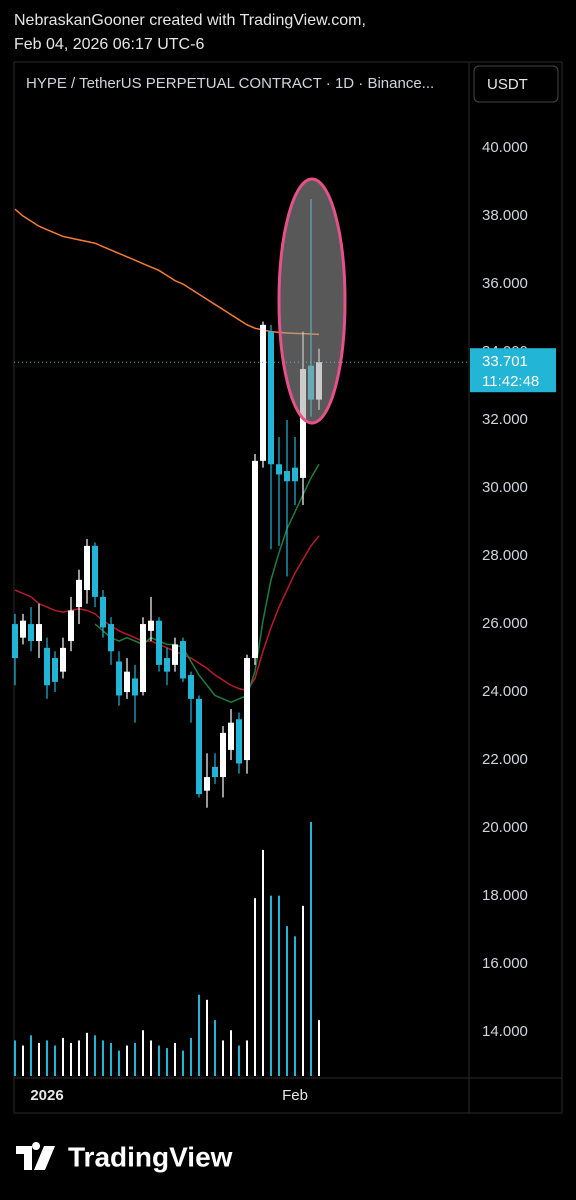 Image resolution: width=576 pixels, height=1200 pixels. Describe the element at coordinates (505, 827) in the screenshot. I see `y-tick-label: 20.000` at that location.